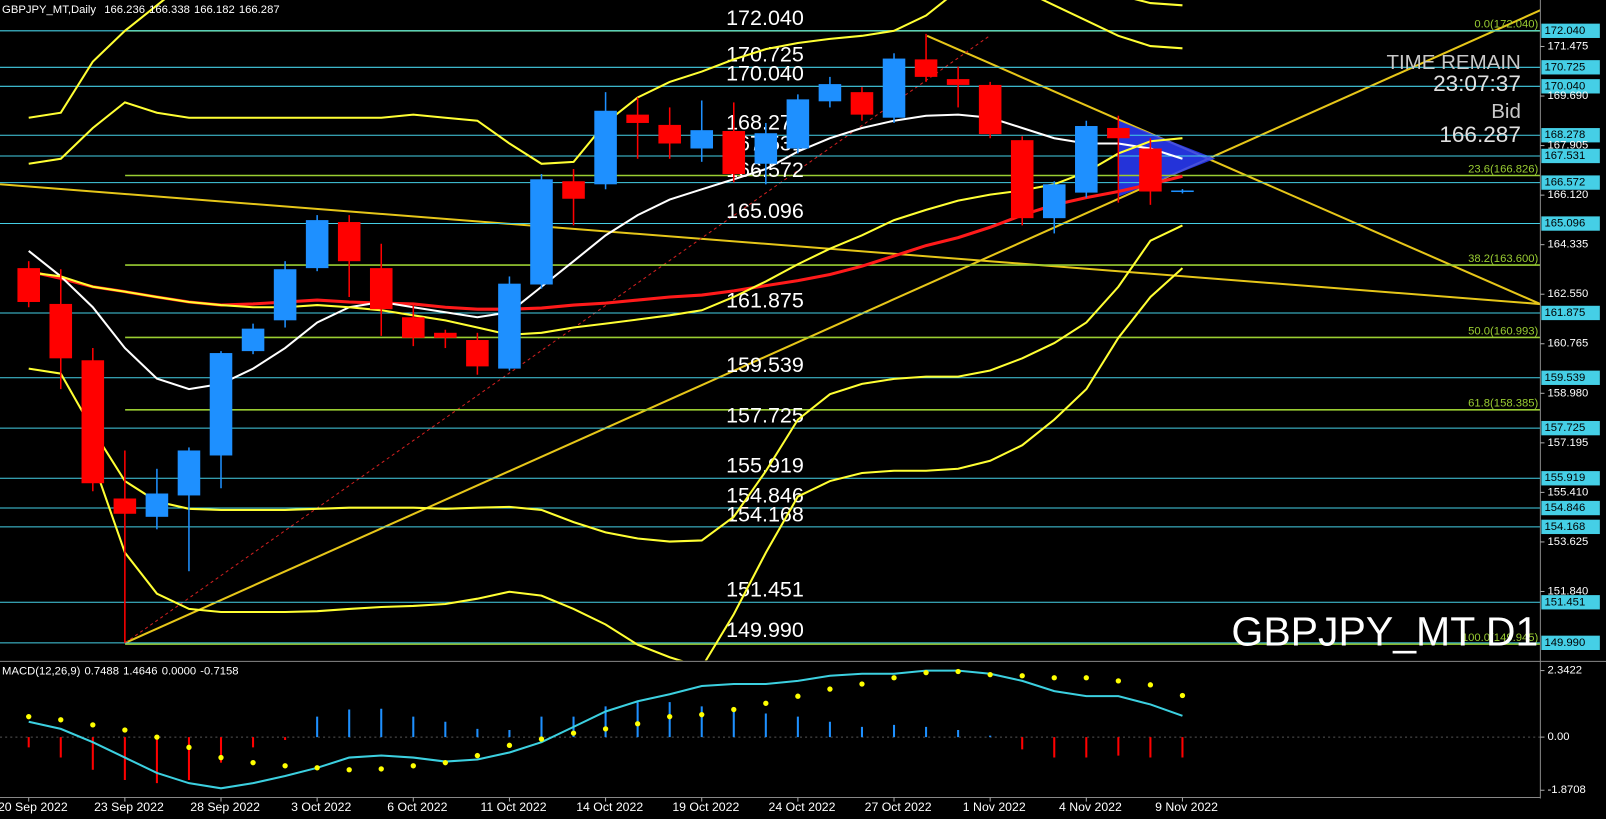 Image resolution: width=1606 pixels, height=819 pixels. What do you see at coordinates (1564, 156) in the screenshot?
I see `level-axis-label: 167.531` at bounding box center [1564, 156].